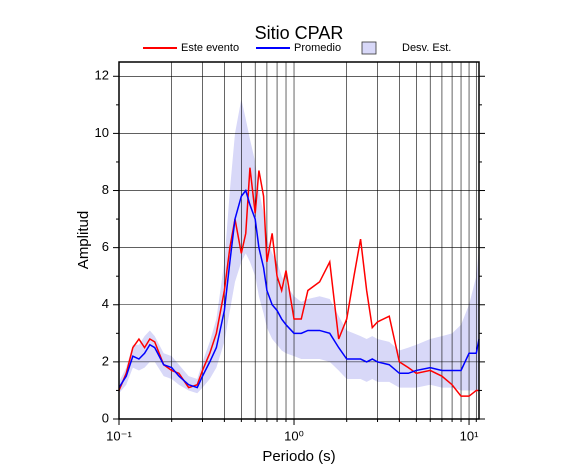 This screenshot has width=586, height=475. I want to click on legend-label: Promedio, so click(317, 48).